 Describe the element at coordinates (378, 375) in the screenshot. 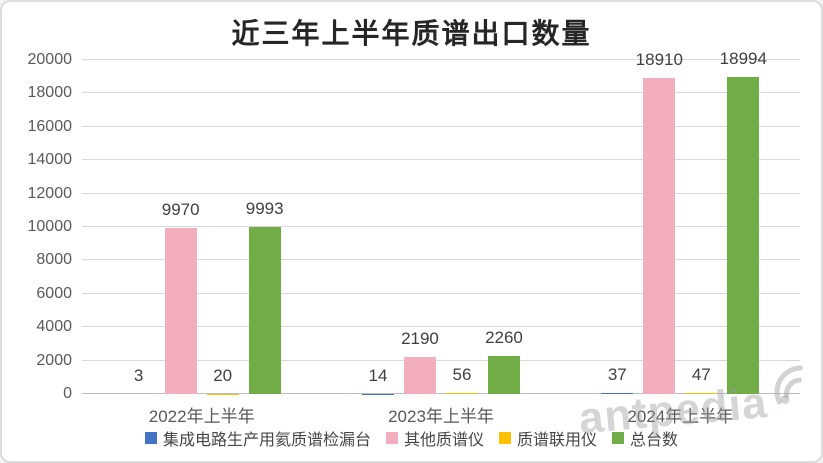

I see `data-label: 14` at that location.